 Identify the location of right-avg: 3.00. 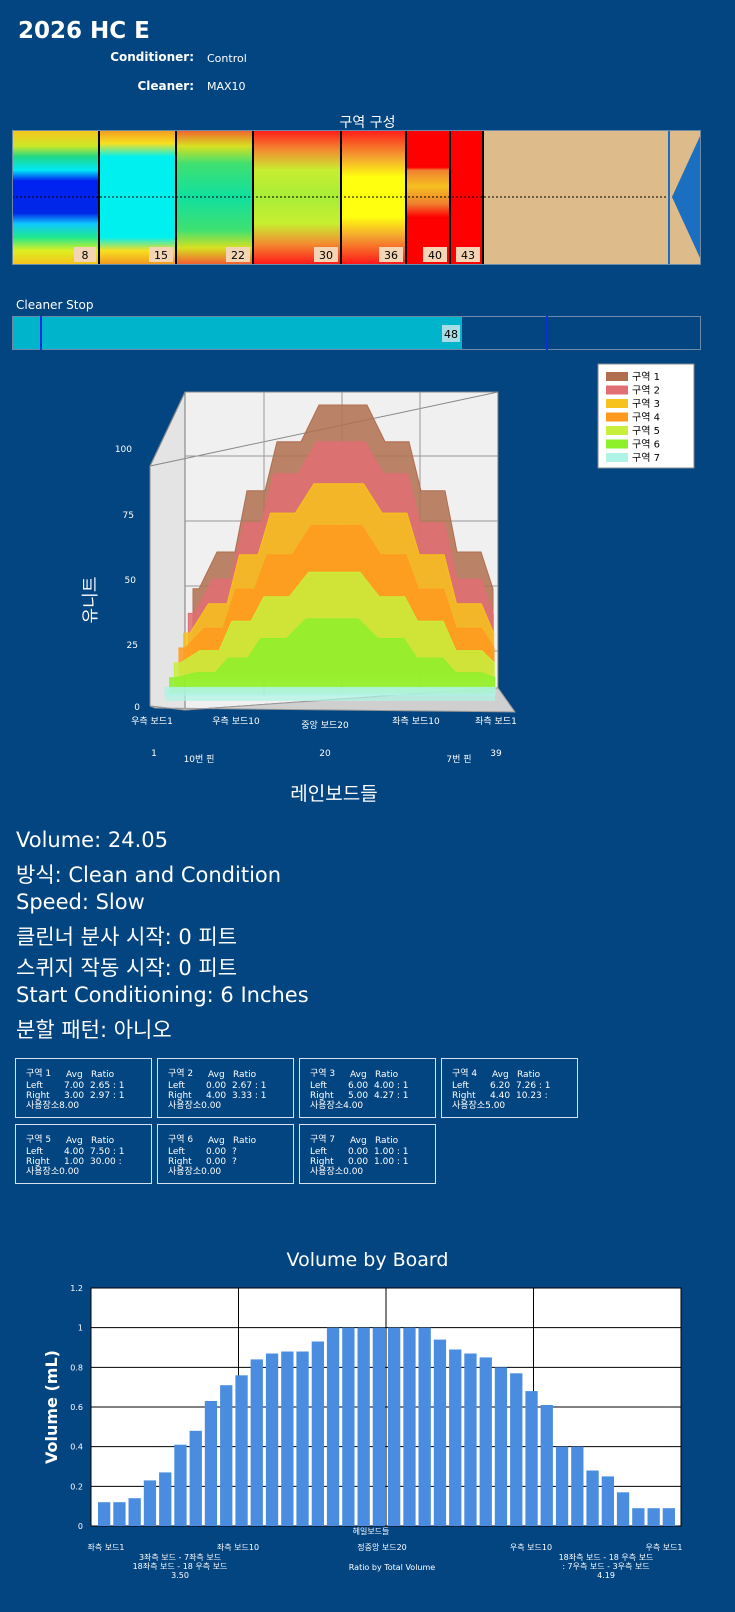
(74, 1096).